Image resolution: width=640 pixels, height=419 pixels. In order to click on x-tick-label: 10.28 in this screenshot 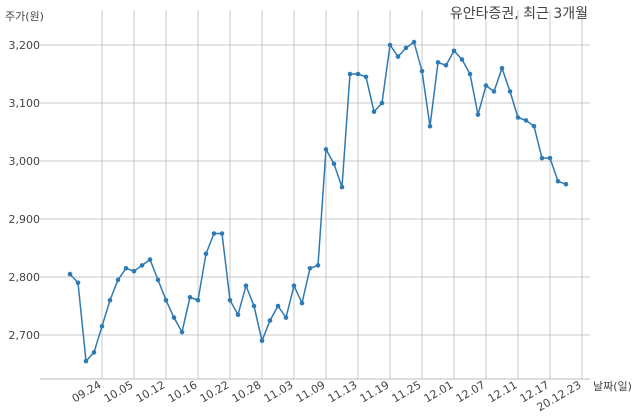, I will do `click(247, 391)`.